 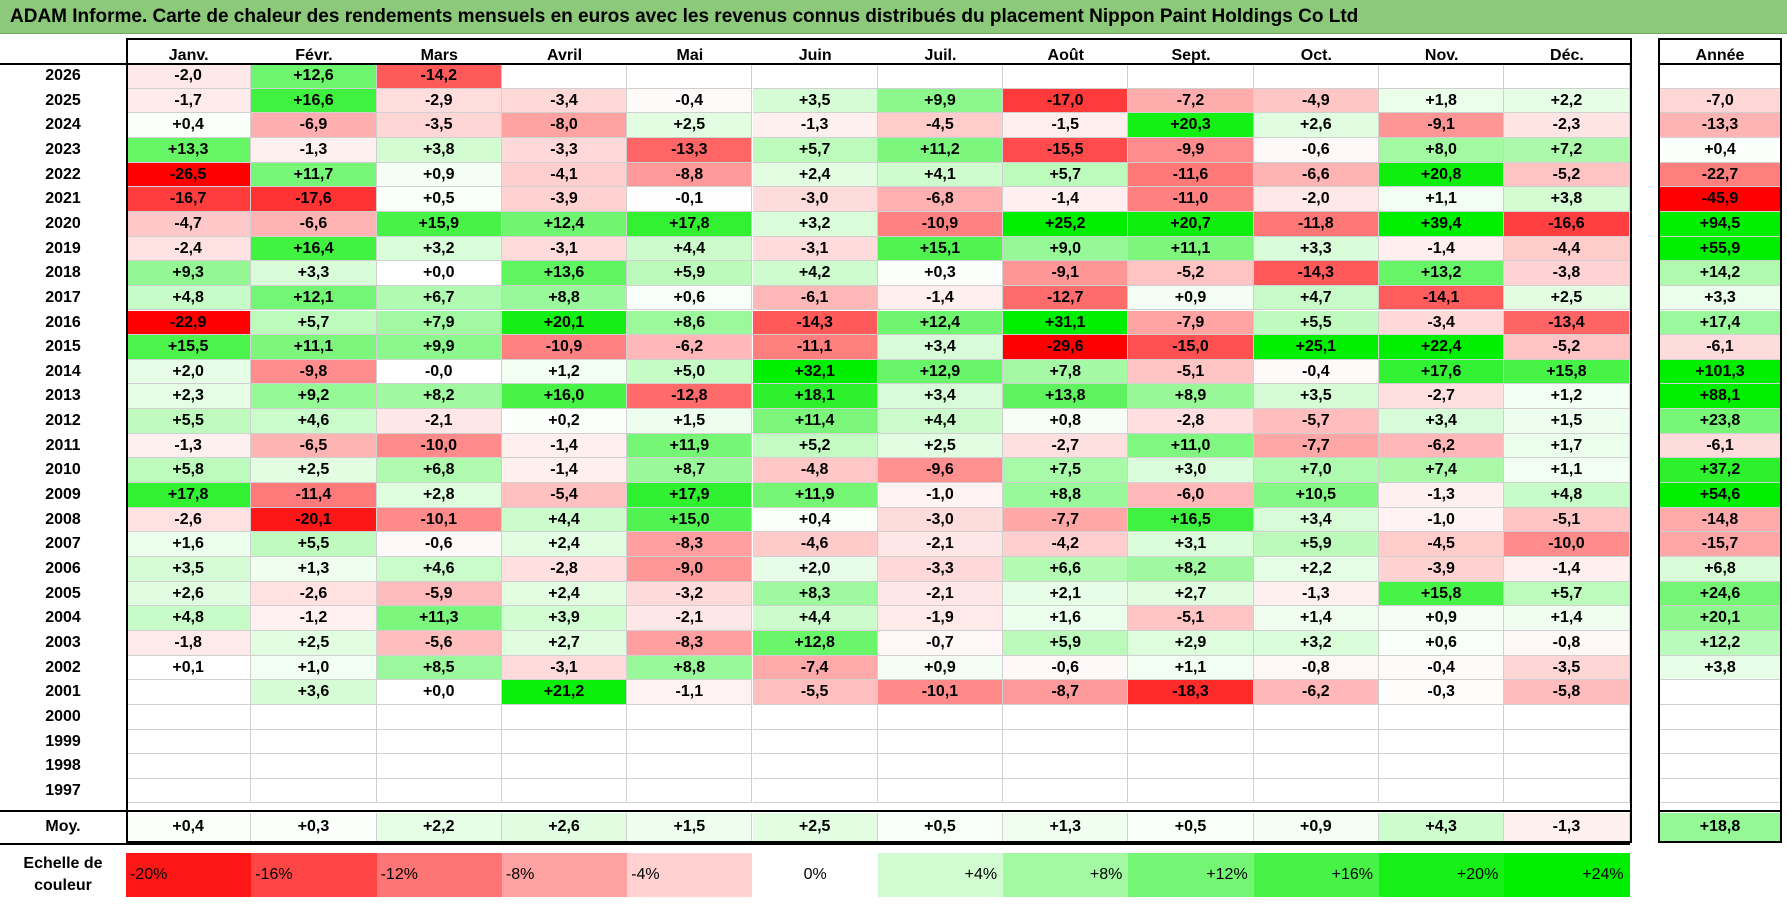 What do you see at coordinates (564, 273) in the screenshot?
I see `heatmap-cell: +13,6` at bounding box center [564, 273].